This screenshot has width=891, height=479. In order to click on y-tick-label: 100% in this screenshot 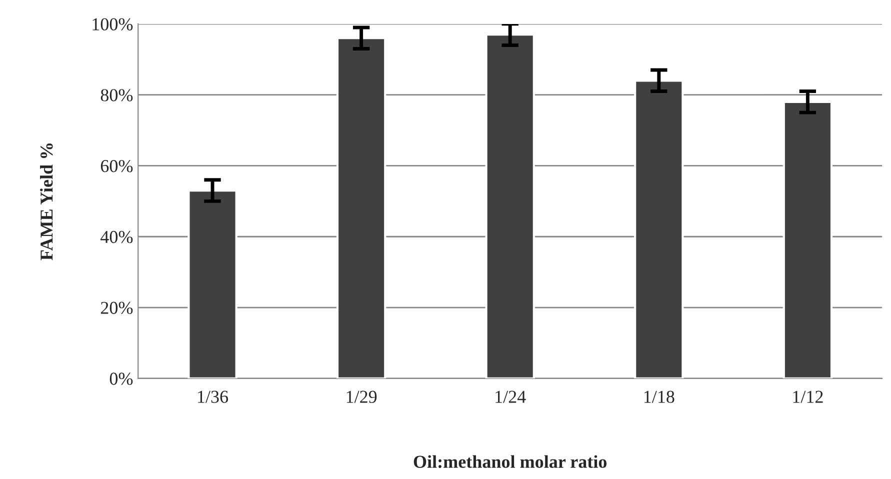, I will do `click(112, 24)`.